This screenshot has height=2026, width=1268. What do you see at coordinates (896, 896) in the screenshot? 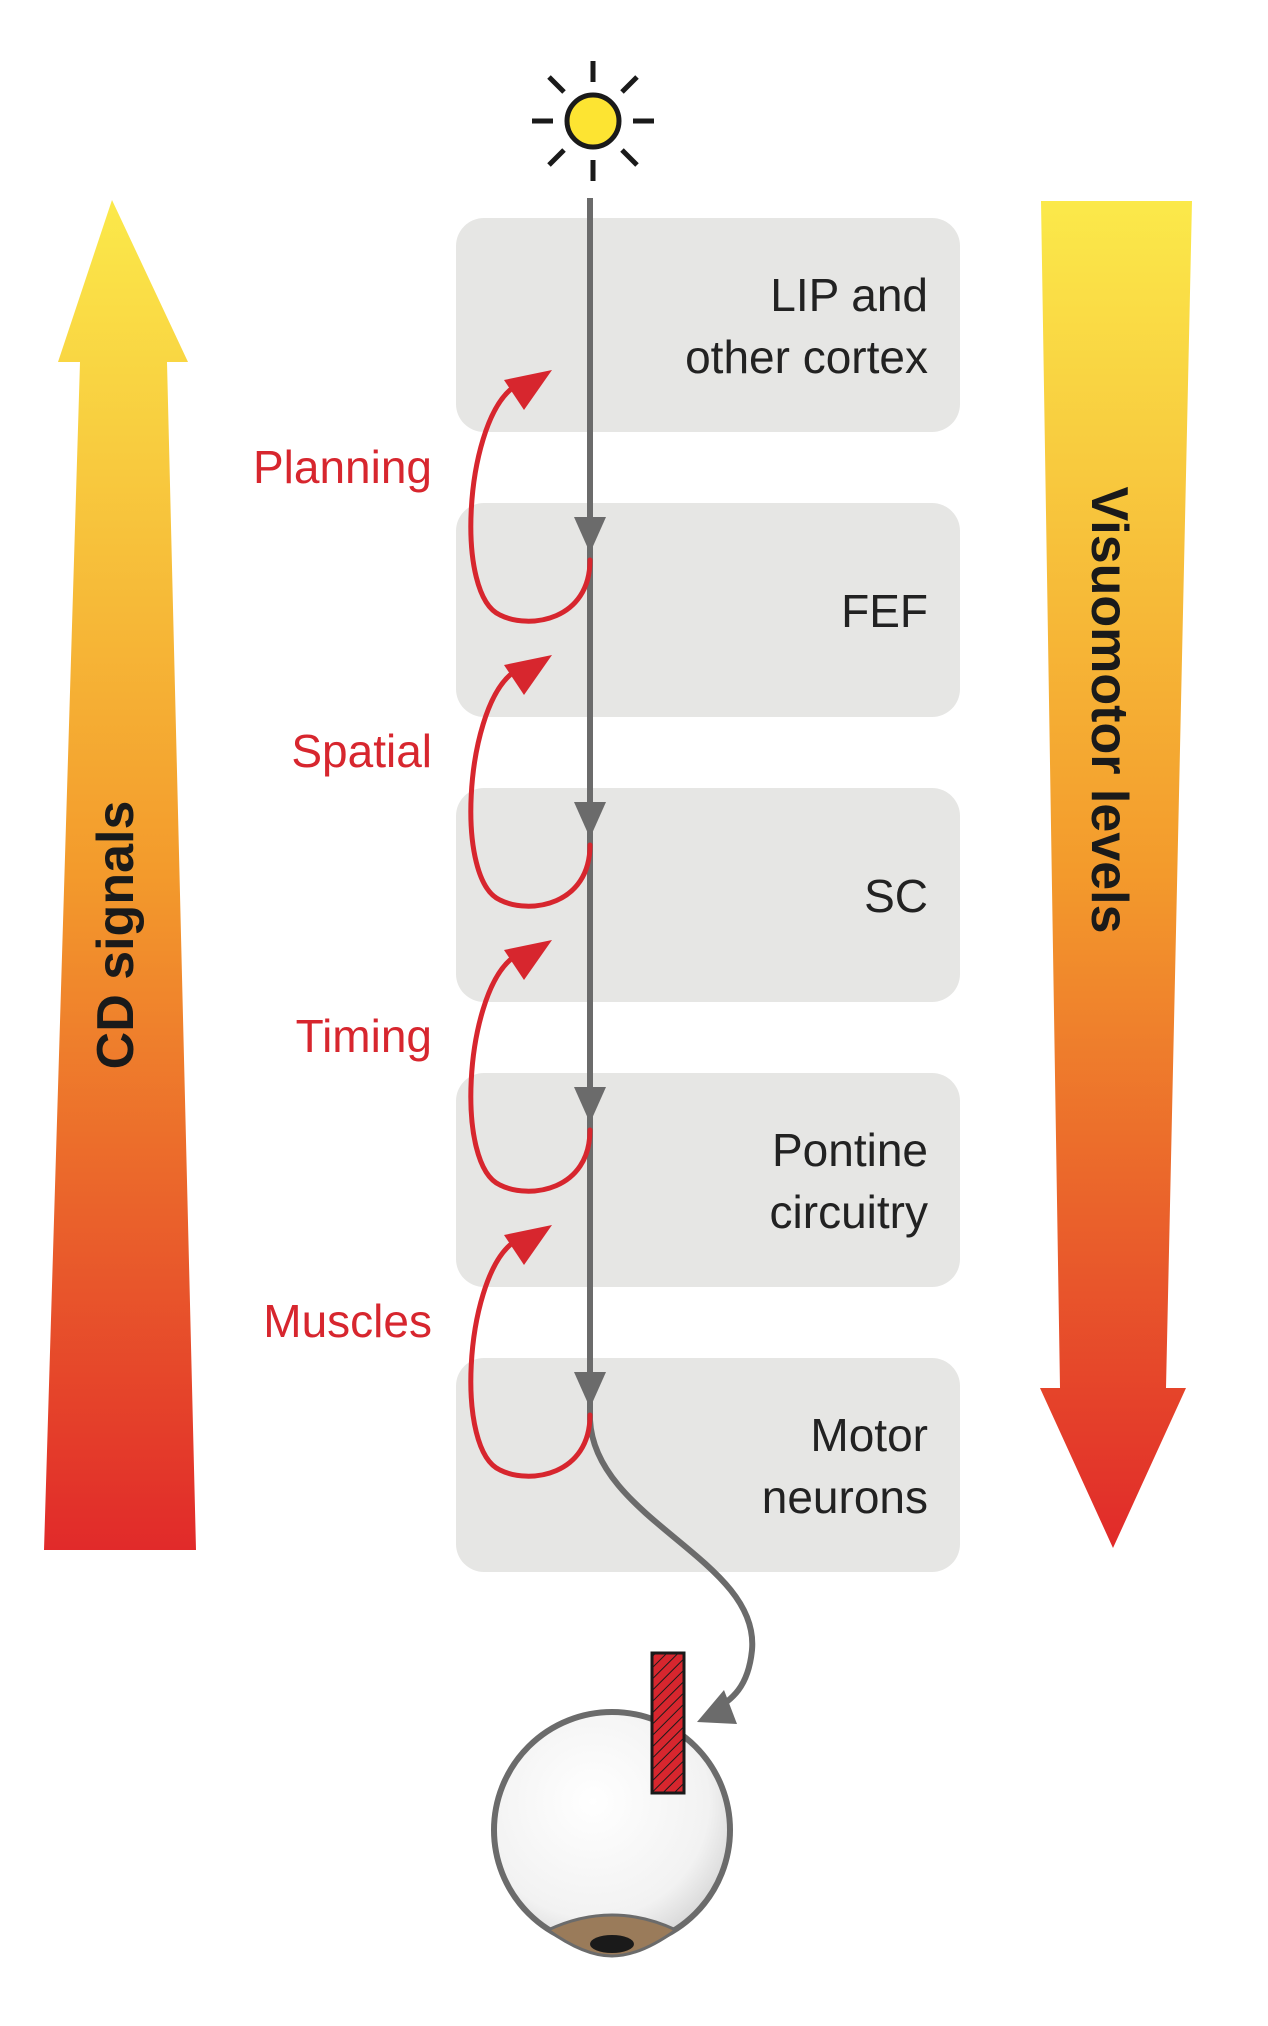
I see `box-label-sc: SC` at bounding box center [896, 896].